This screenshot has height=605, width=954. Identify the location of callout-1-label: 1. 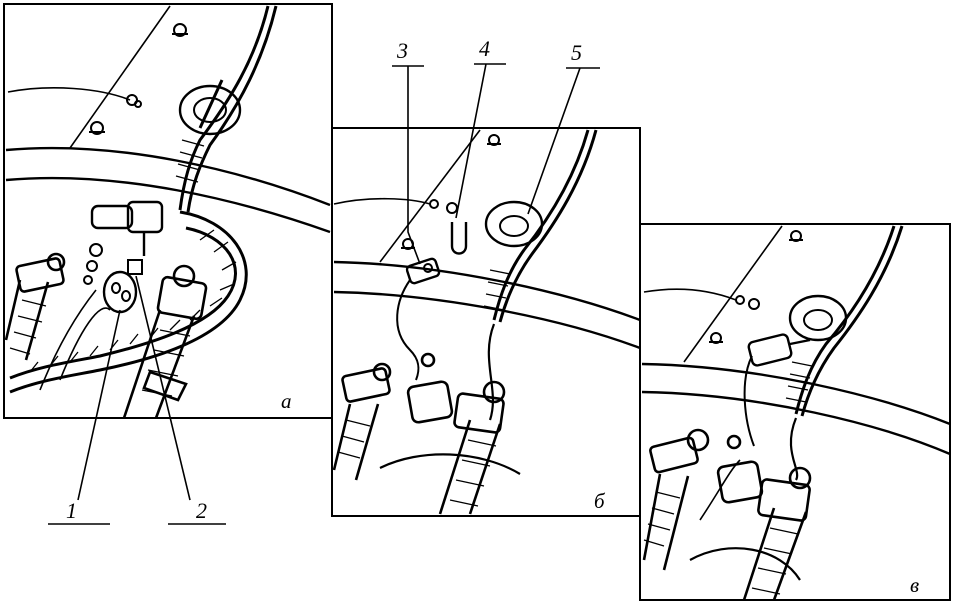
(71, 510).